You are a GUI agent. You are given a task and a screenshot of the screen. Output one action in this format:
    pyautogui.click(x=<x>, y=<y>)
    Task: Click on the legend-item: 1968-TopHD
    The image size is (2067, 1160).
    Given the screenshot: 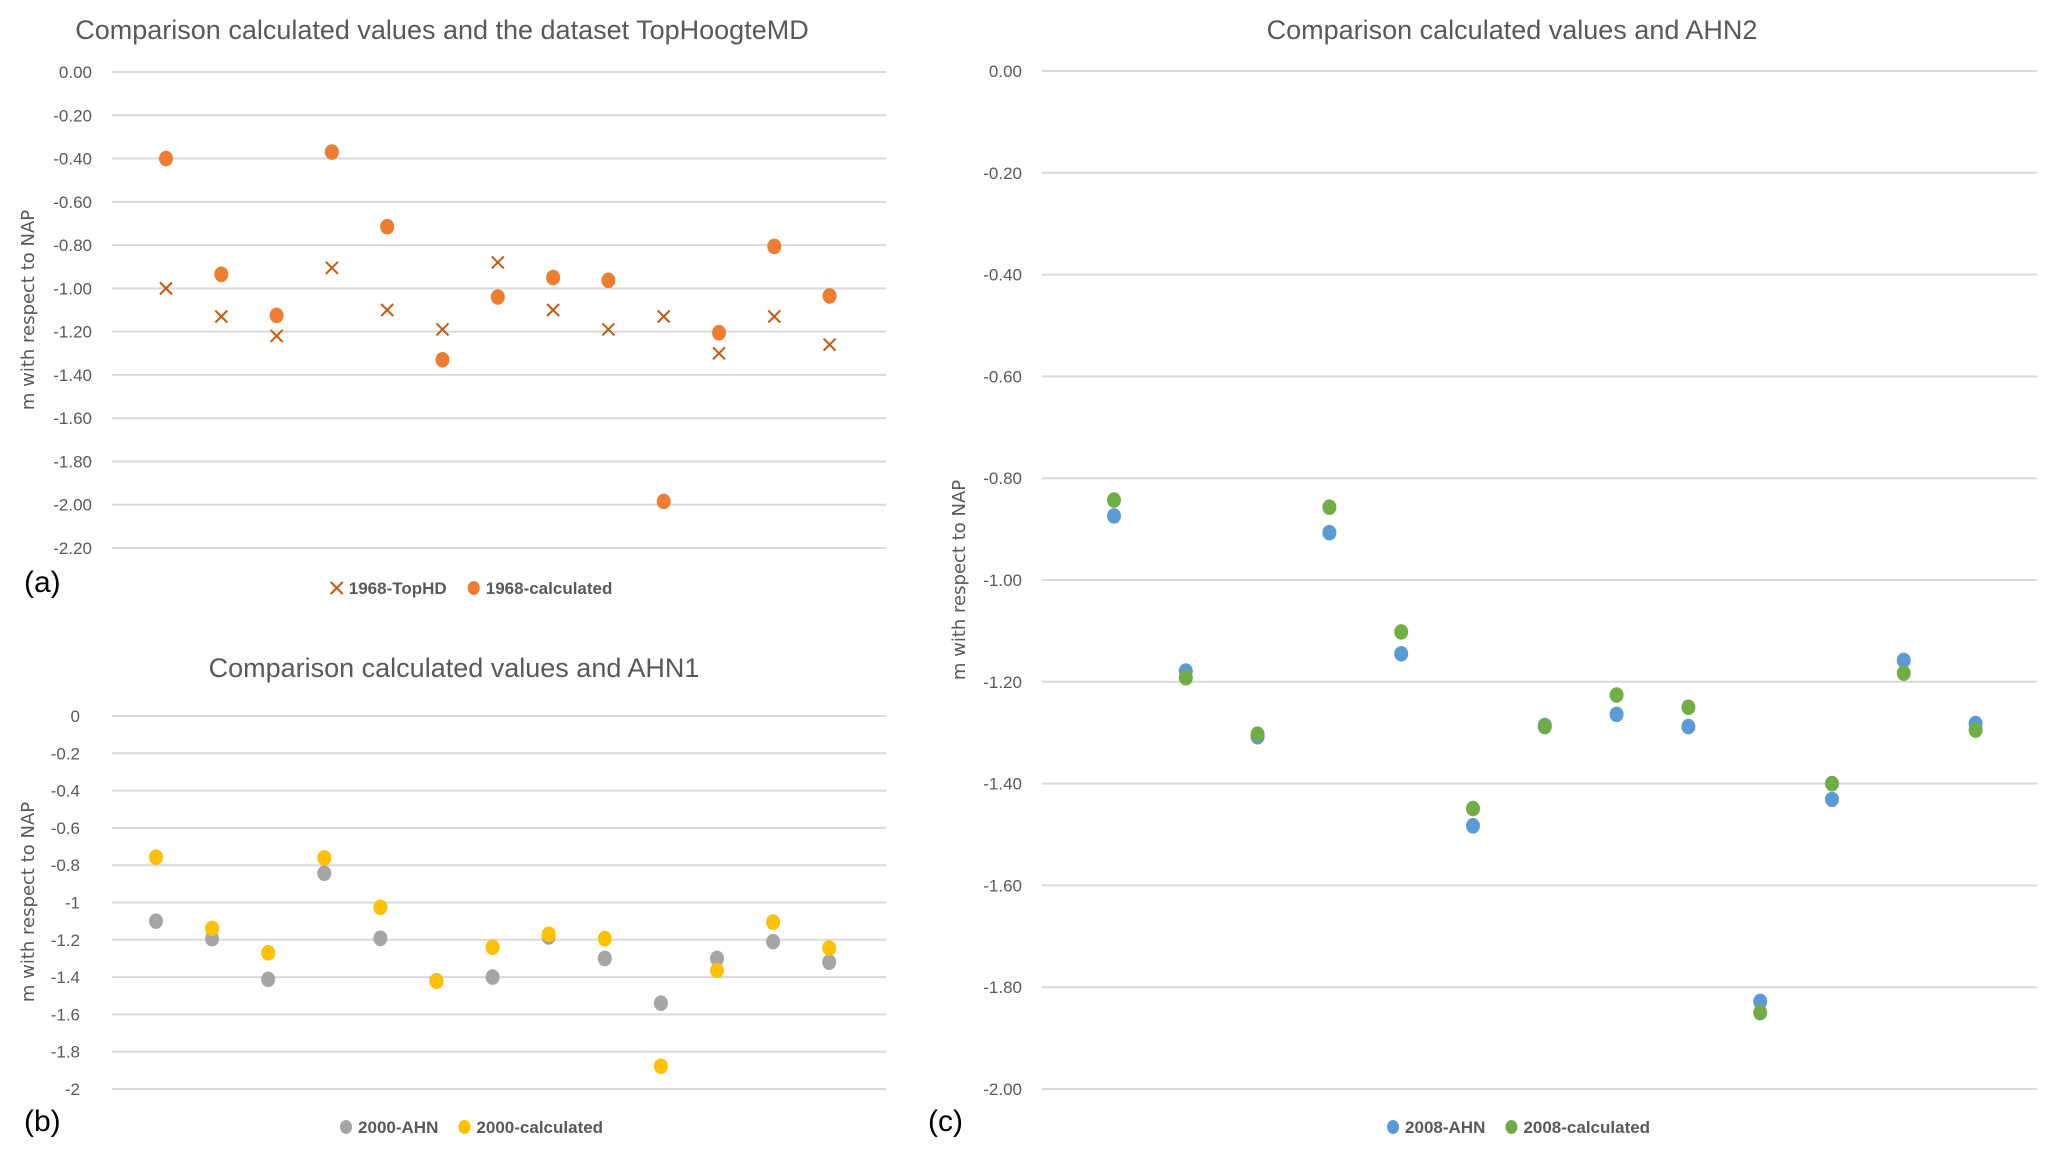 What is the action you would take?
    pyautogui.click(x=388, y=588)
    